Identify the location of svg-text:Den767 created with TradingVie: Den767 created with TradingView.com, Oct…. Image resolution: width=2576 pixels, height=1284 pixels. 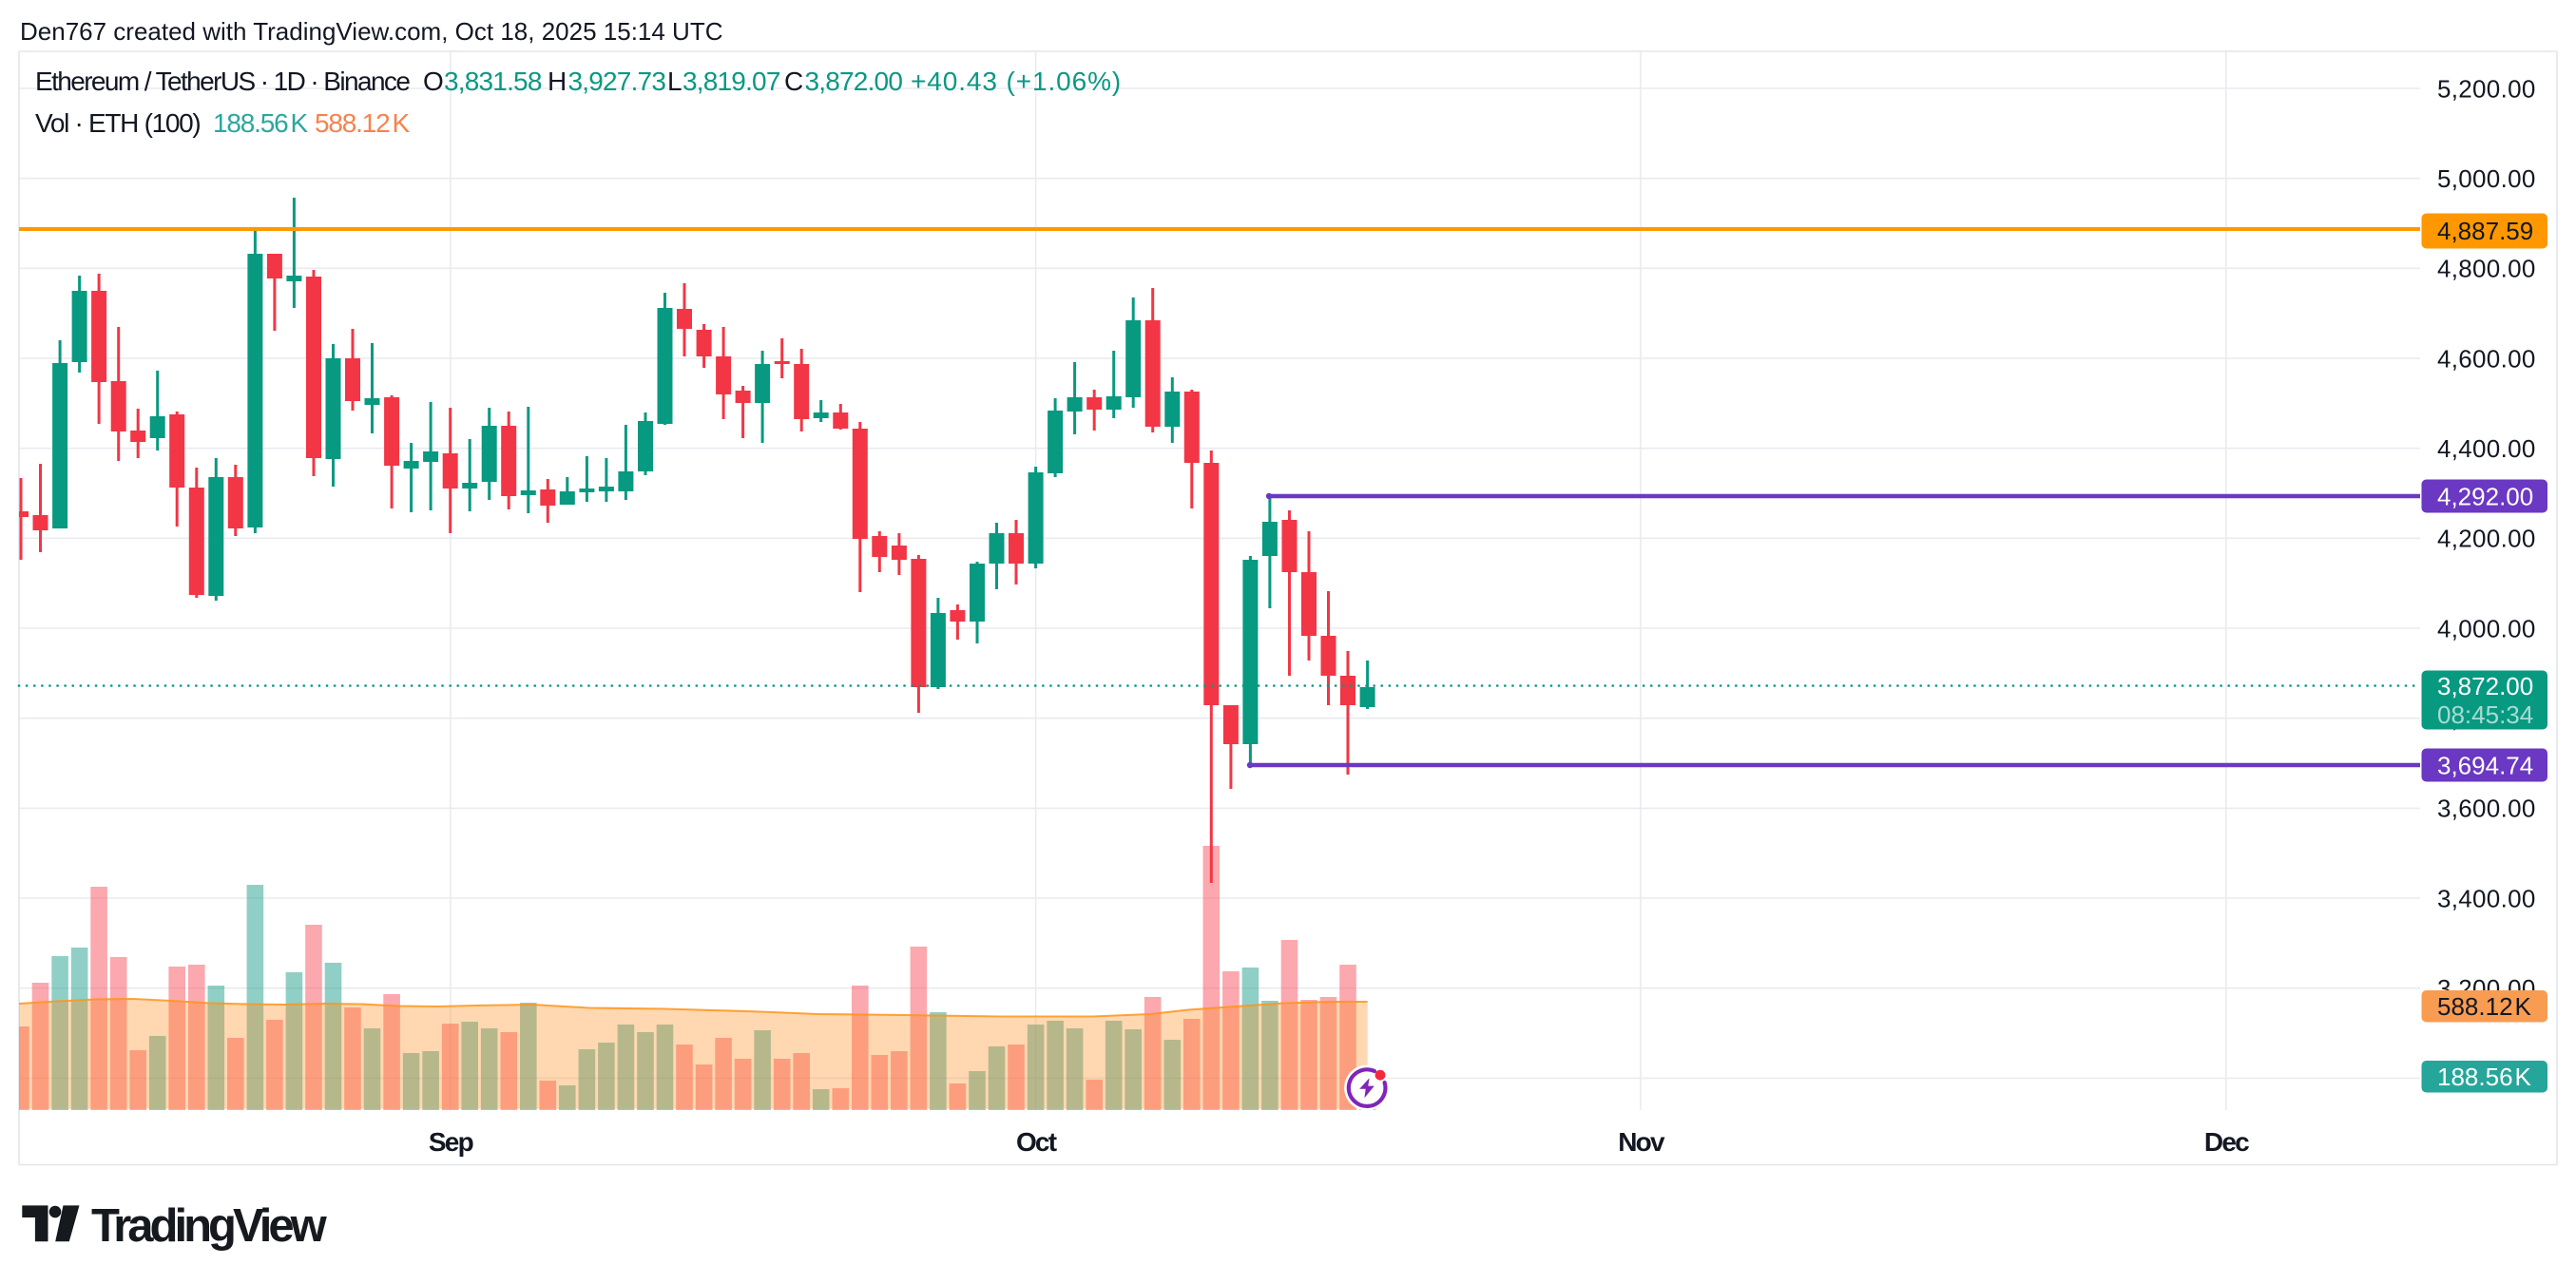
(372, 31).